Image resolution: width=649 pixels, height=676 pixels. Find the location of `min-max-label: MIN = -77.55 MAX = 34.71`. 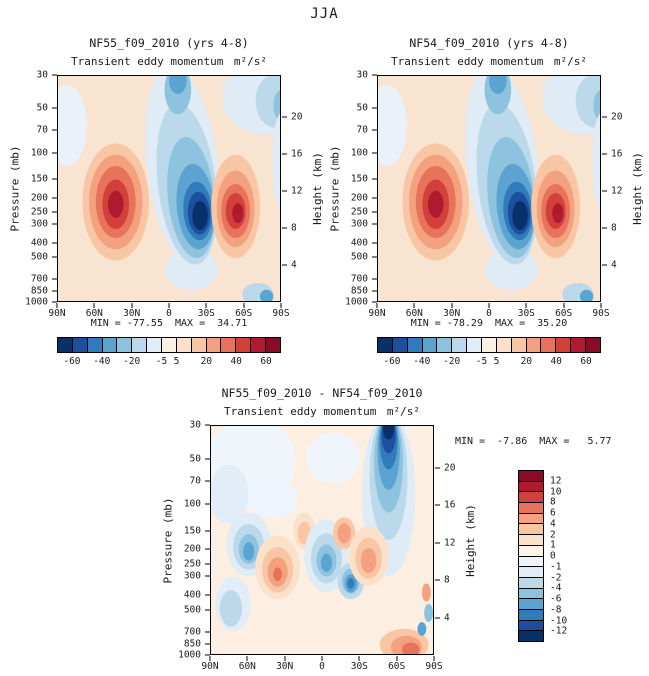

min-max-label: MIN = -77.55 MAX = 34.71 is located at coordinates (169, 323).